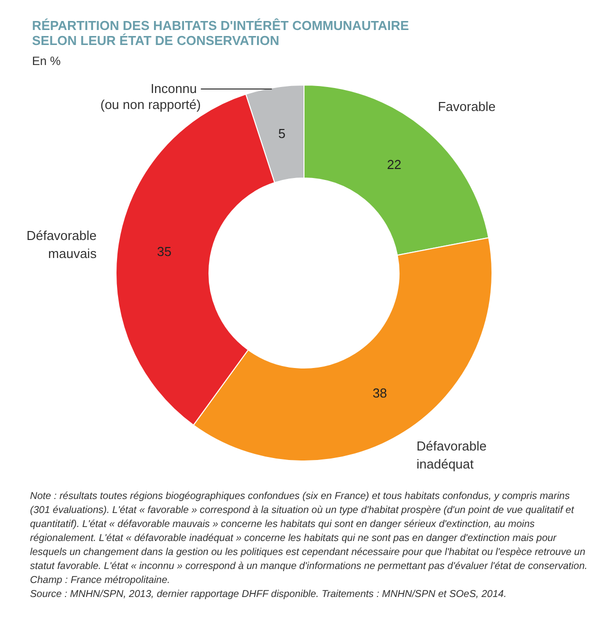  What do you see at coordinates (47, 61) in the screenshot?
I see `chart-subtitle: En %` at bounding box center [47, 61].